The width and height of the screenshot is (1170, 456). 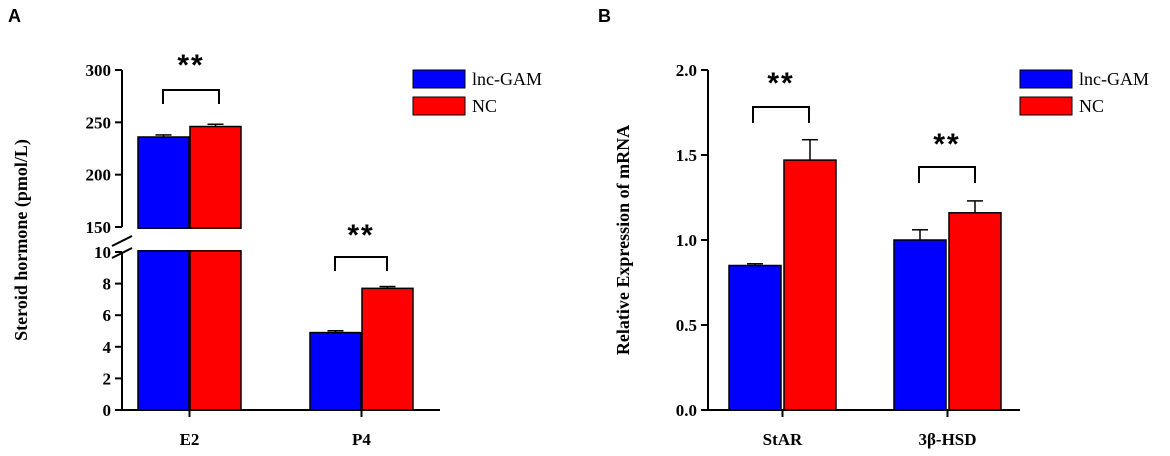 I want to click on y-tick-label: 2.0, so click(x=686, y=70).